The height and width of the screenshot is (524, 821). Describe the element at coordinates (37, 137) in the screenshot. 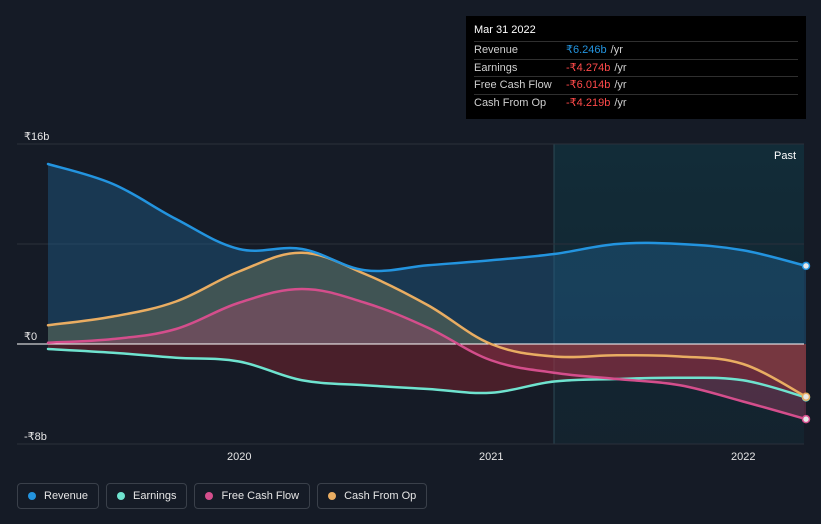

I see `y-tick-label-top: ₹16b` at that location.